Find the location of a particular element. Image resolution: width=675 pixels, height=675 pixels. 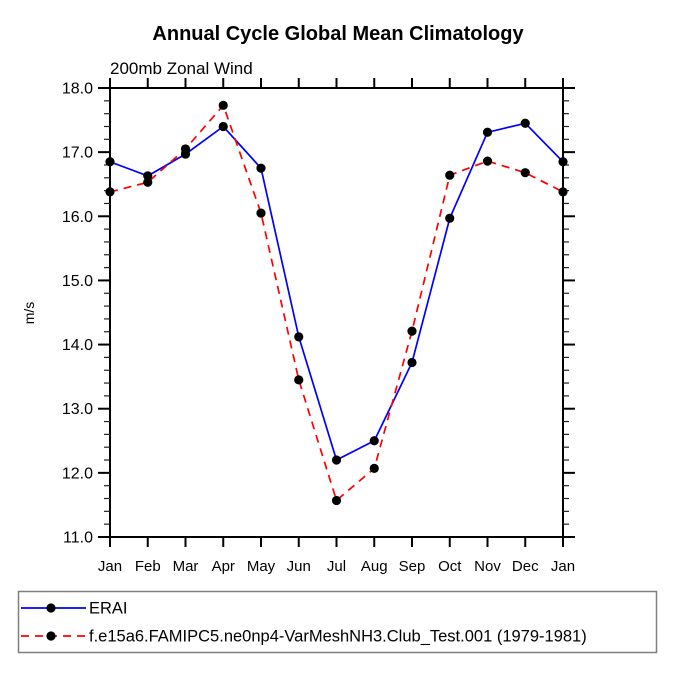

x-tick-label: Nov is located at coordinates (487, 566).